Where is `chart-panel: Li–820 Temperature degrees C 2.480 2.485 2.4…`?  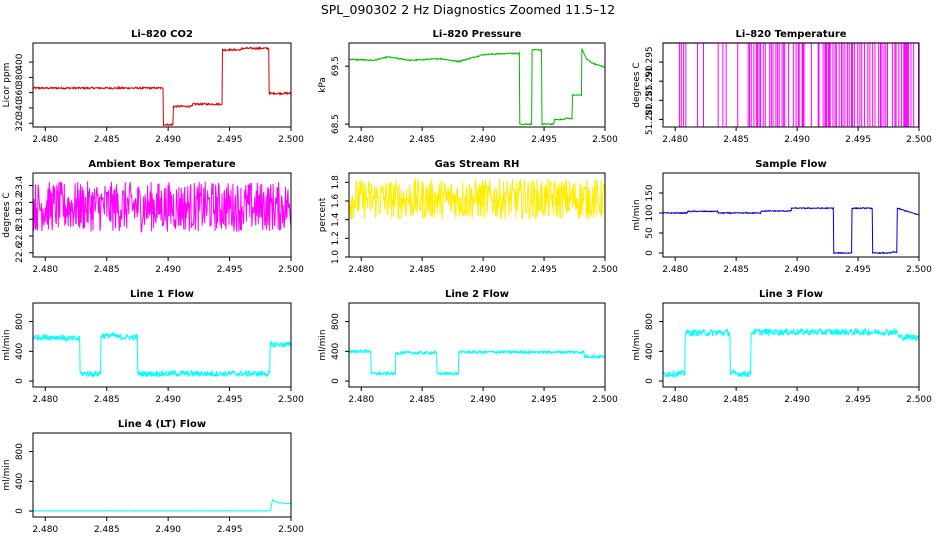 chart-panel: Li–820 Temperature degrees C 2.480 2.485 2.4… is located at coordinates (782, 87).